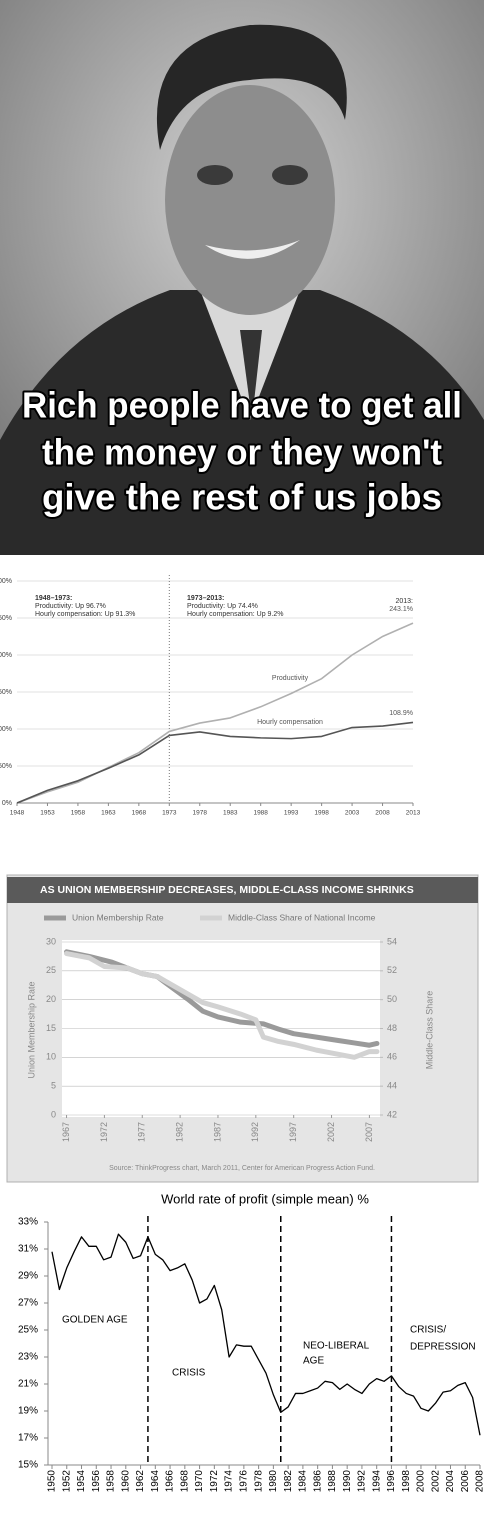 The width and height of the screenshot is (484, 1524). What do you see at coordinates (290, 175) in the screenshot?
I see `eye` at bounding box center [290, 175].